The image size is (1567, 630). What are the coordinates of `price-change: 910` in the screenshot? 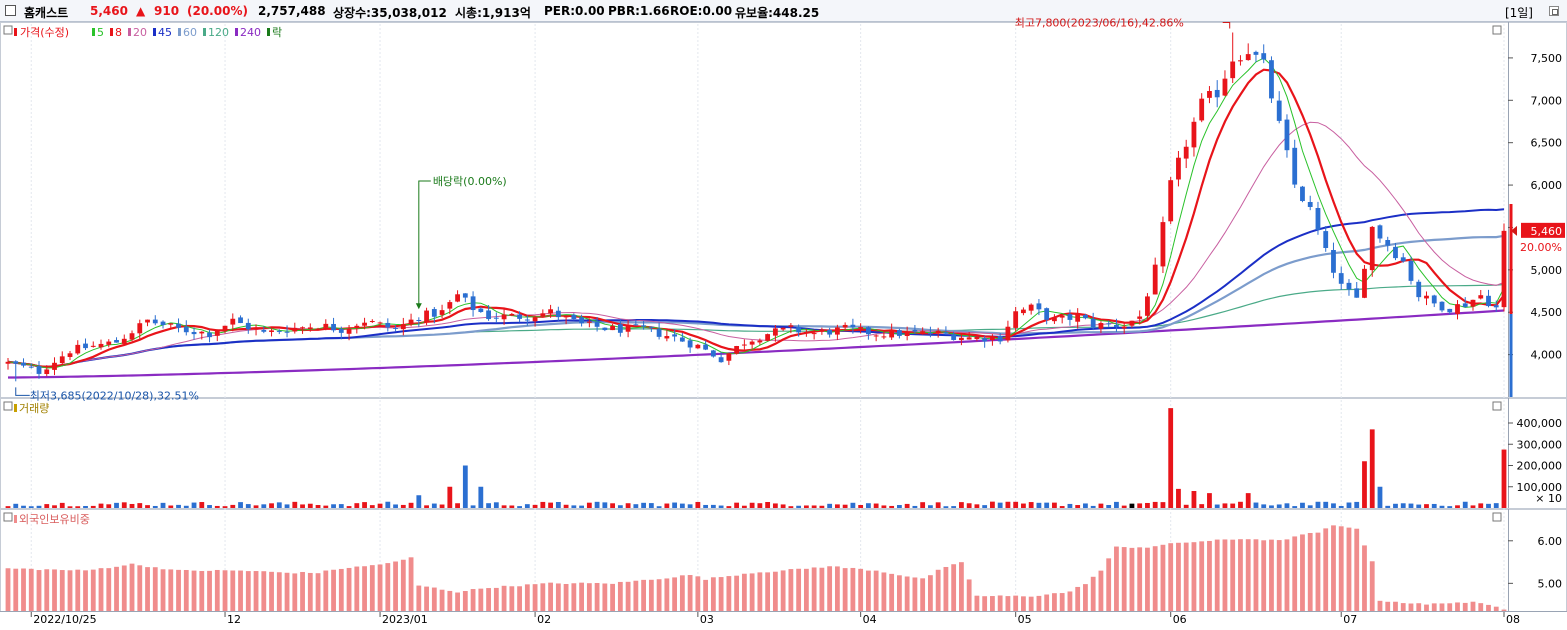 It's located at (167, 11).